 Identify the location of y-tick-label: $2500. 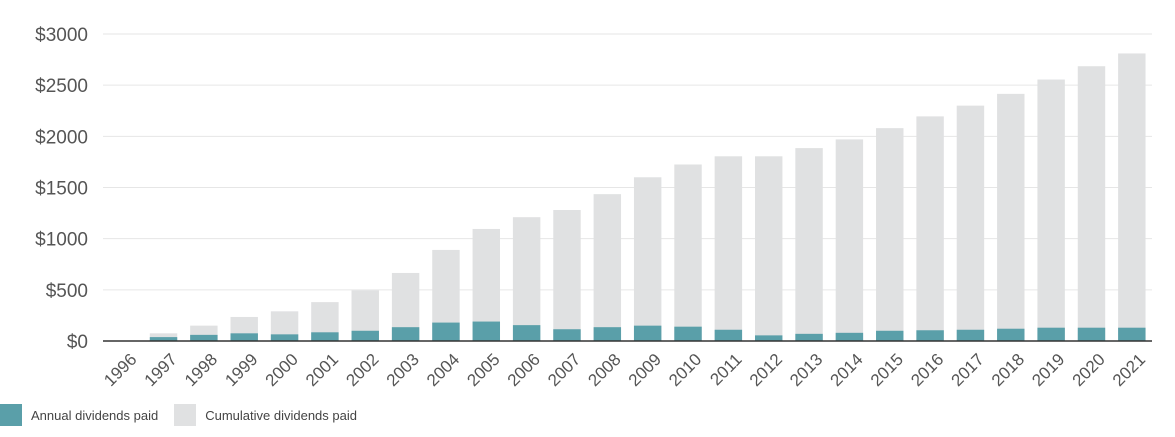
(61, 86).